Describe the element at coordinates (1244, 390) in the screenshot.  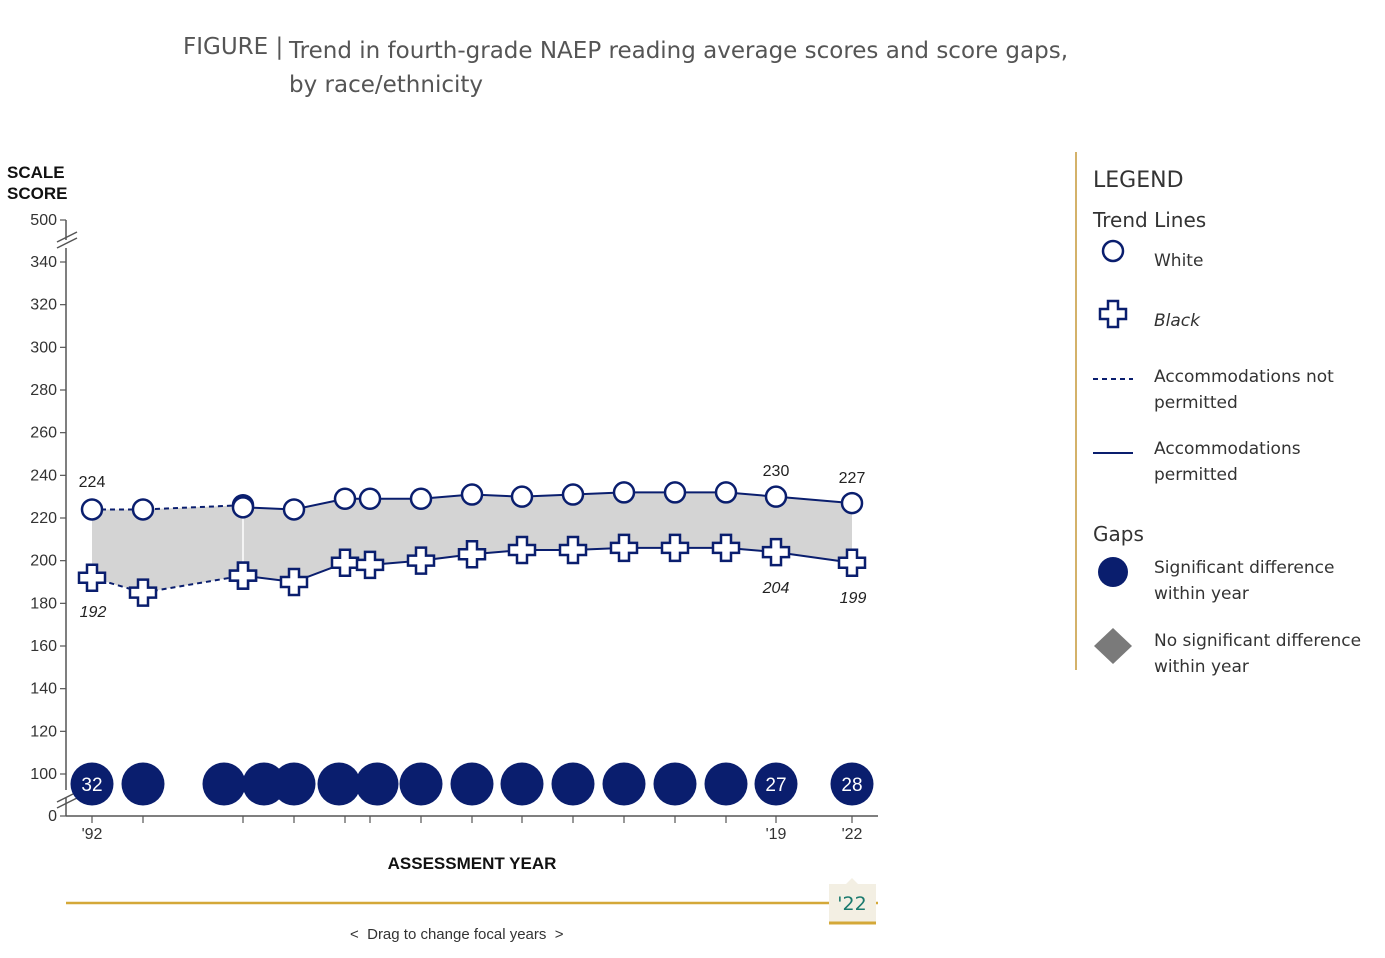
I see `legend-label-not-permitted: Accommodations not permitted` at that location.